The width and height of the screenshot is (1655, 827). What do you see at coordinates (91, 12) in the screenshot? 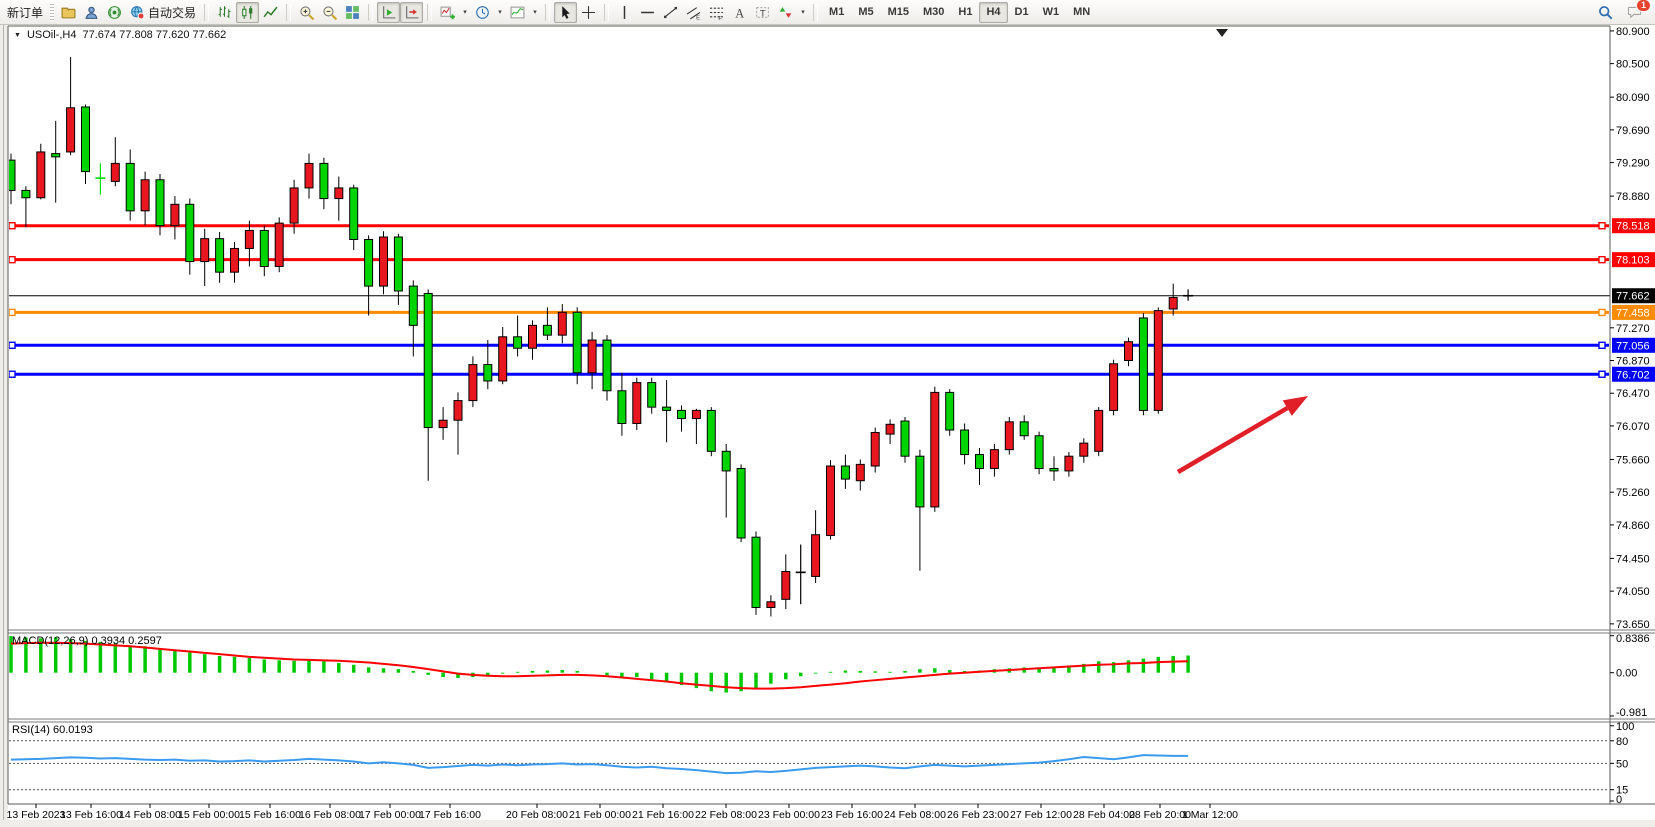
I see `market-watch-button` at bounding box center [91, 12].